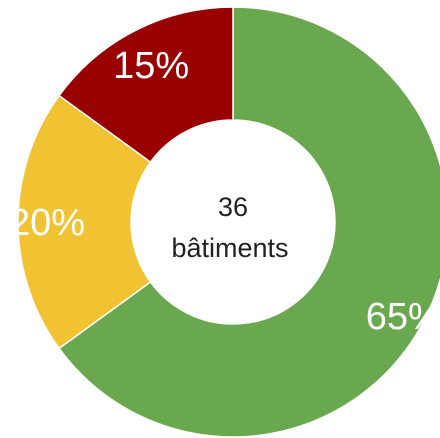 This screenshot has height=438, width=440. What do you see at coordinates (229, 248) in the screenshot?
I see `center-label: bâtiments` at bounding box center [229, 248].